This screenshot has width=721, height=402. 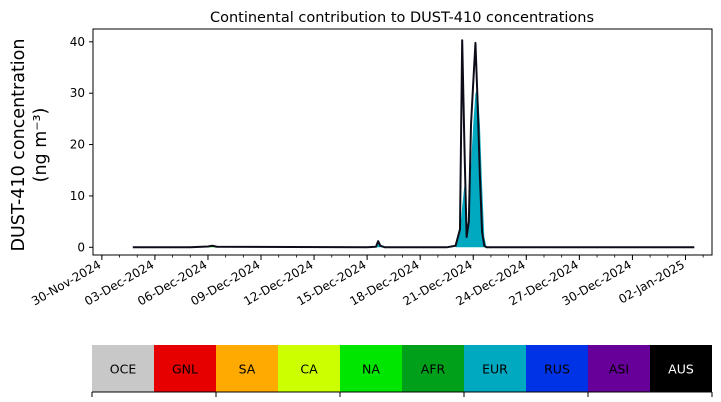 I want to click on legend-item-asi: ASI, so click(x=619, y=368).